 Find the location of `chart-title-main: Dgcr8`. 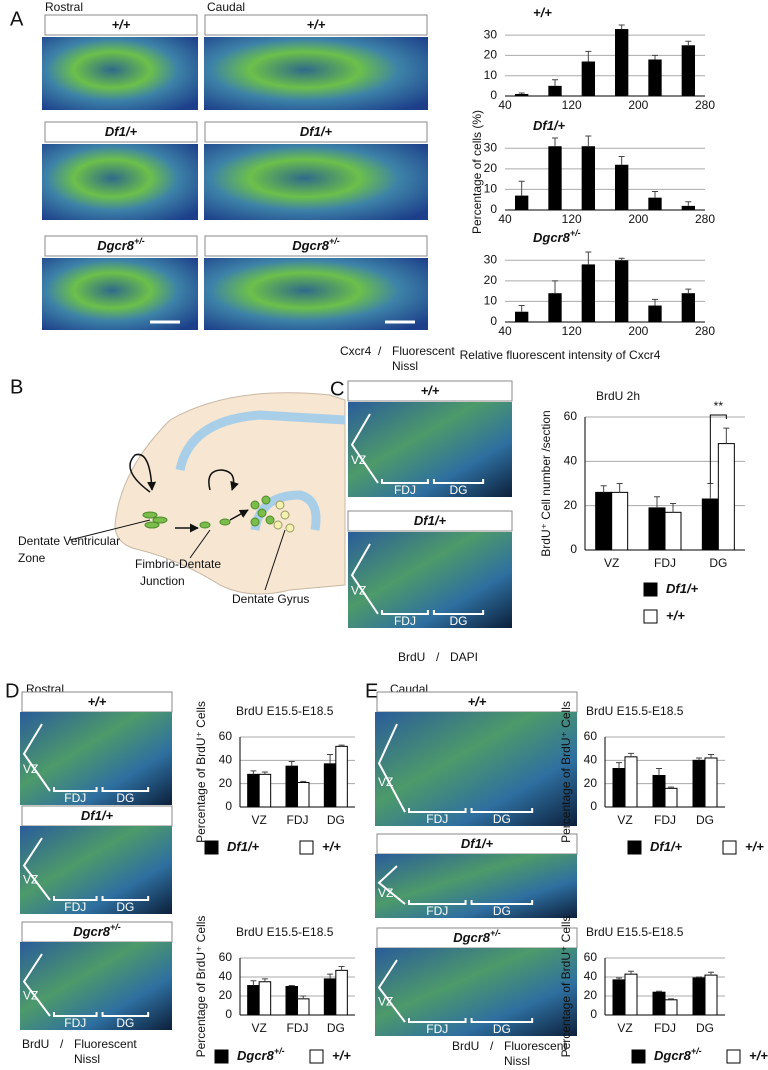

chart-title-main: Dgcr8 is located at coordinates (552, 237).